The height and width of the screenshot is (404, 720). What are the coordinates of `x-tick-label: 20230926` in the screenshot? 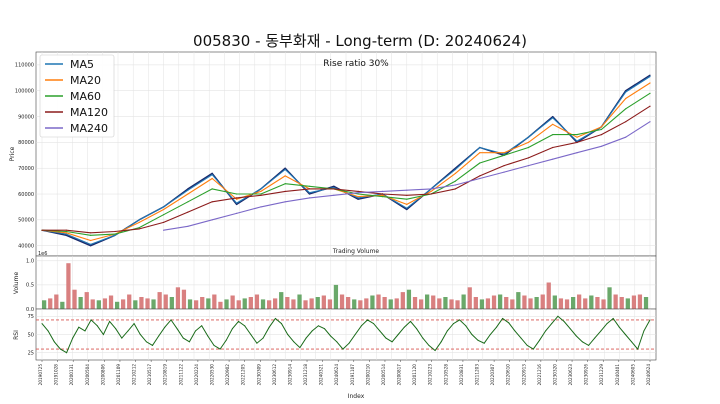 It's located at (586, 375).